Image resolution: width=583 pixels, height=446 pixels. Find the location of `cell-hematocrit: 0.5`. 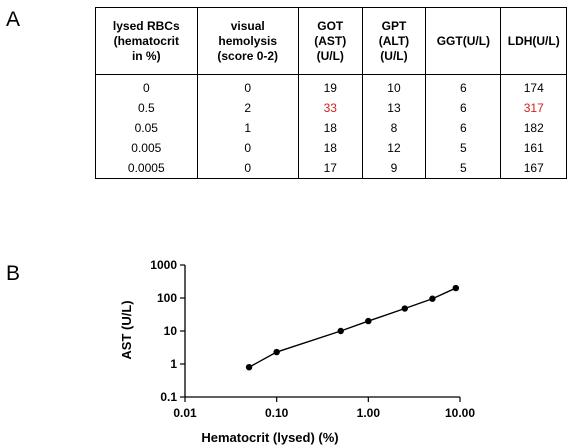

cell-hematocrit: 0.5 is located at coordinates (146, 108).